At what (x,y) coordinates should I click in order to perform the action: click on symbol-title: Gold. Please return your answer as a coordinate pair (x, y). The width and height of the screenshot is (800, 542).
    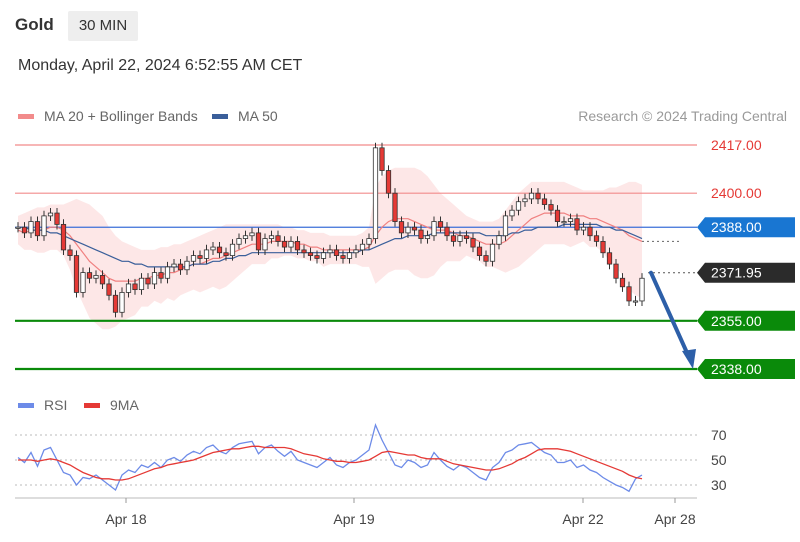
    Looking at the image, I should click on (34, 24).